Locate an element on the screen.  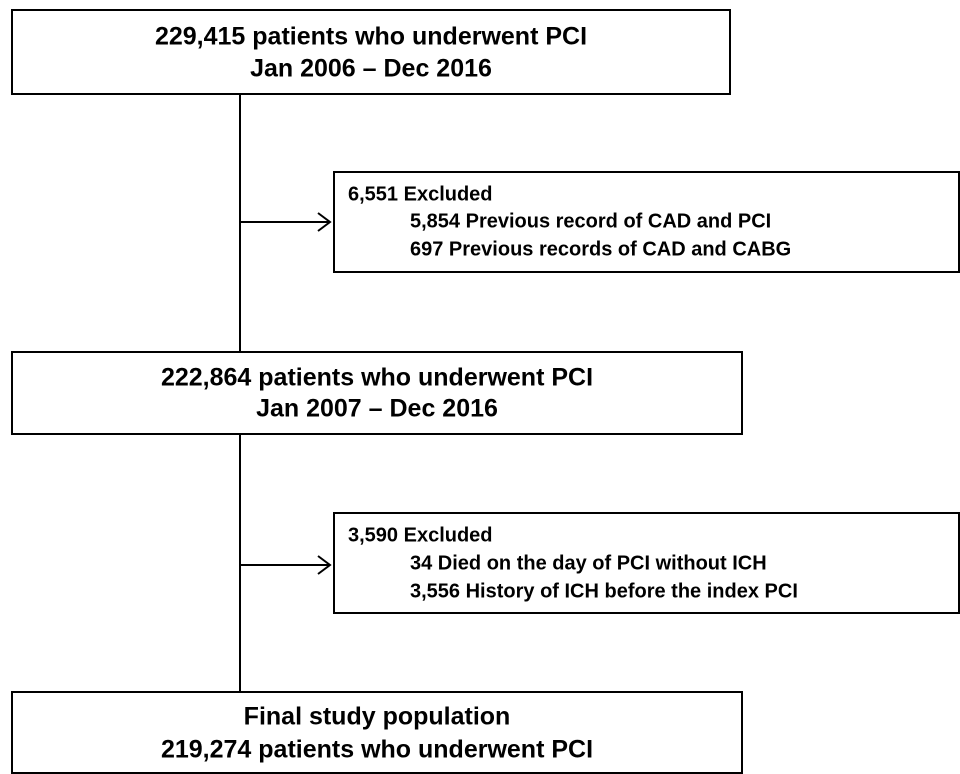
exclusion-item: 697 Previous records of CAD and CABG is located at coordinates (600, 249).